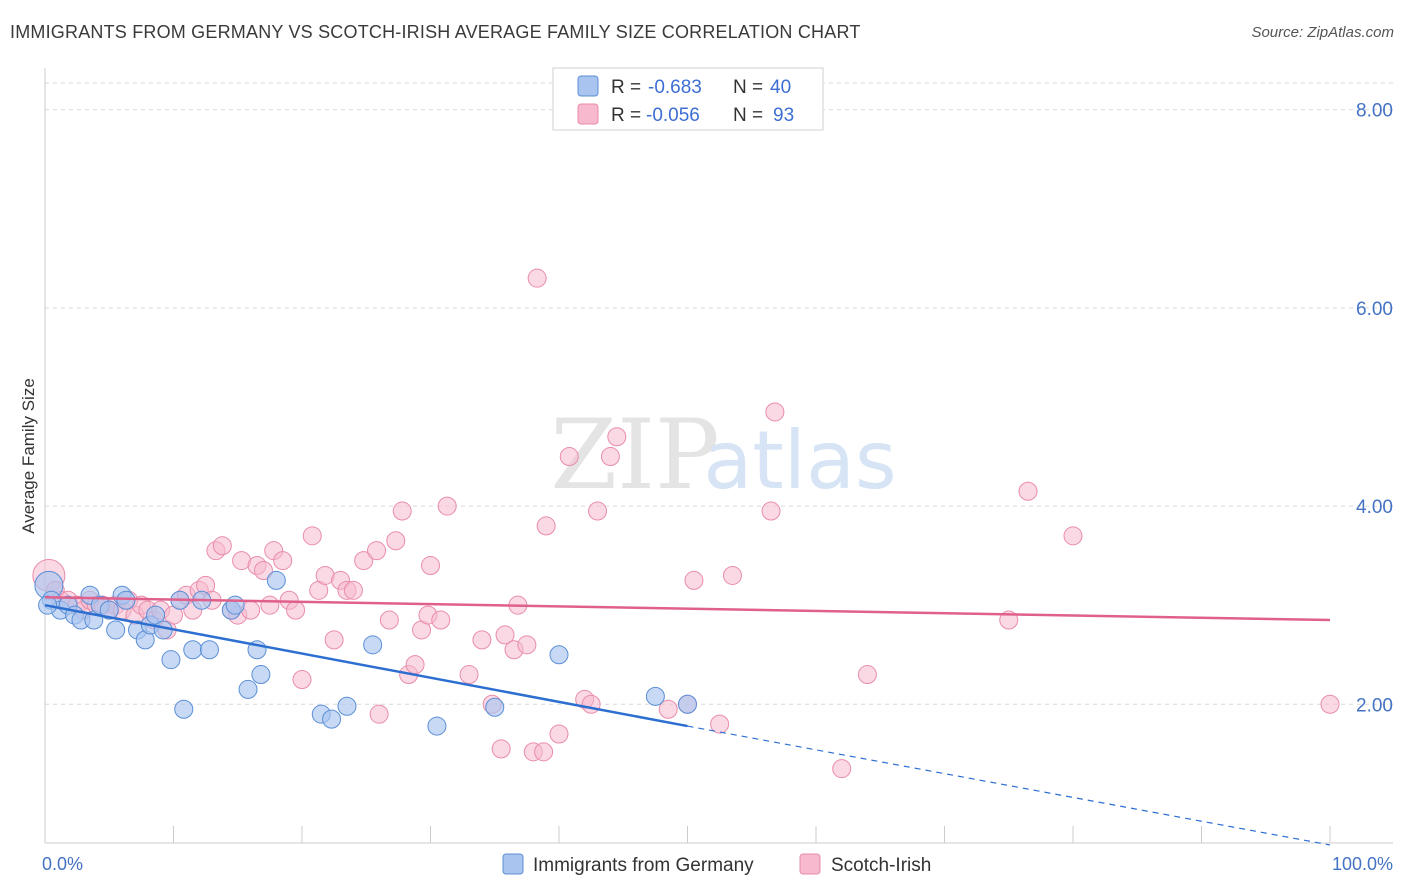  What do you see at coordinates (1374, 111) in the screenshot?
I see `y-tick-label-3: 8.00` at bounding box center [1374, 111].